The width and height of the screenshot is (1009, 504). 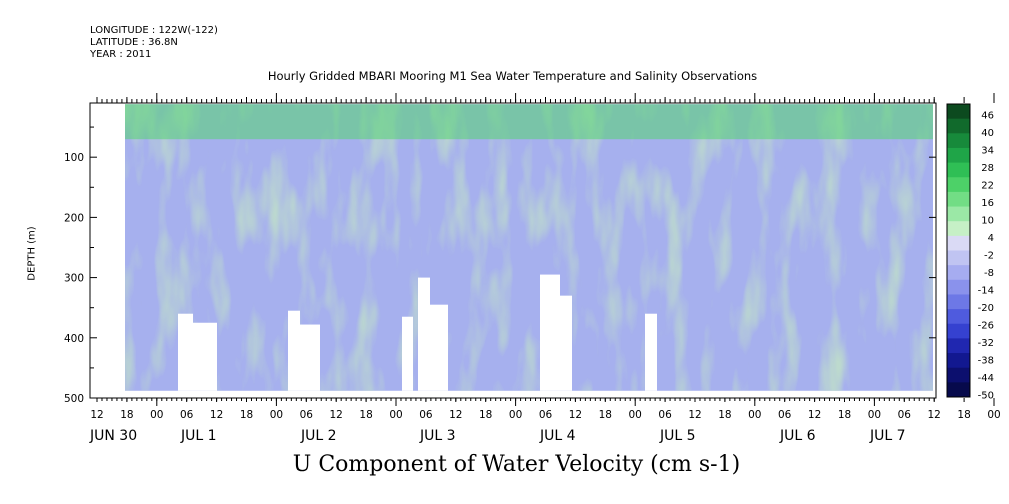 I want to click on y-tick-label: 300, so click(x=74, y=279).